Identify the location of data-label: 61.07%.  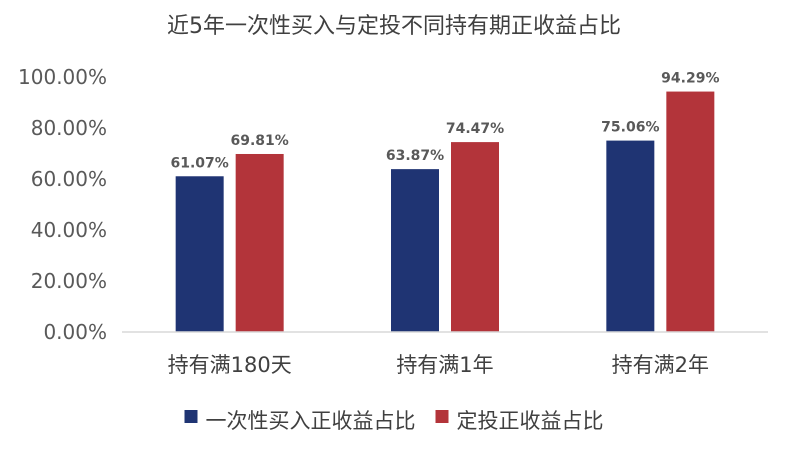
(200, 163).